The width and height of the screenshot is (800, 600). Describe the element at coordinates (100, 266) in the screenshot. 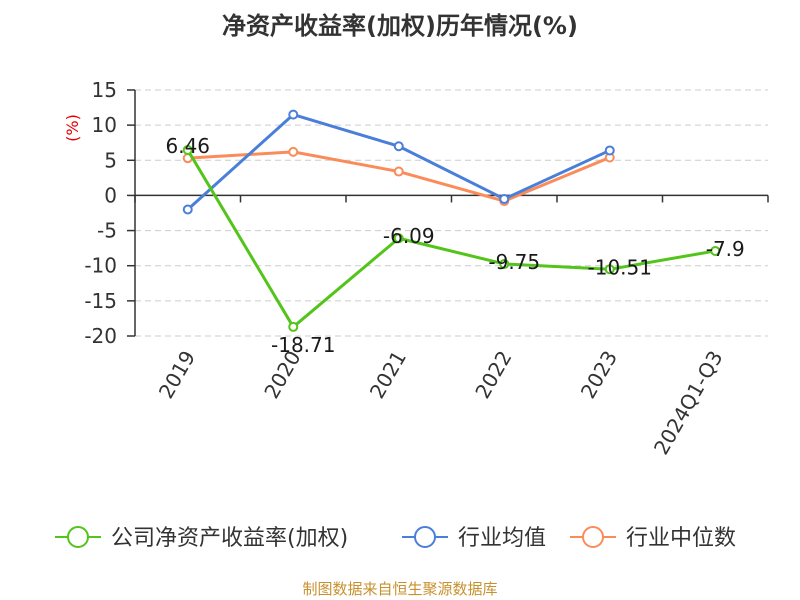

I see `y-tick-label: -10` at that location.